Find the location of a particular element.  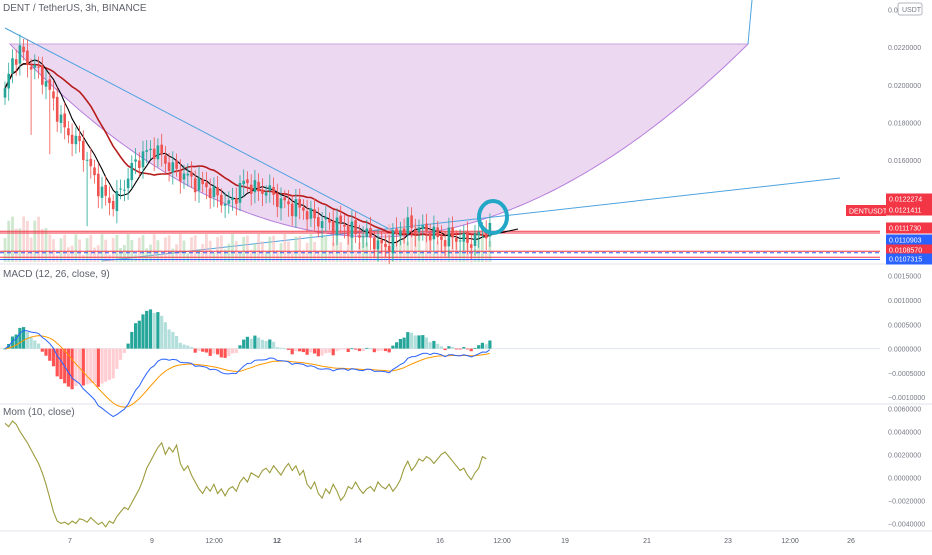

time-axis-label: 19 is located at coordinates (565, 541).